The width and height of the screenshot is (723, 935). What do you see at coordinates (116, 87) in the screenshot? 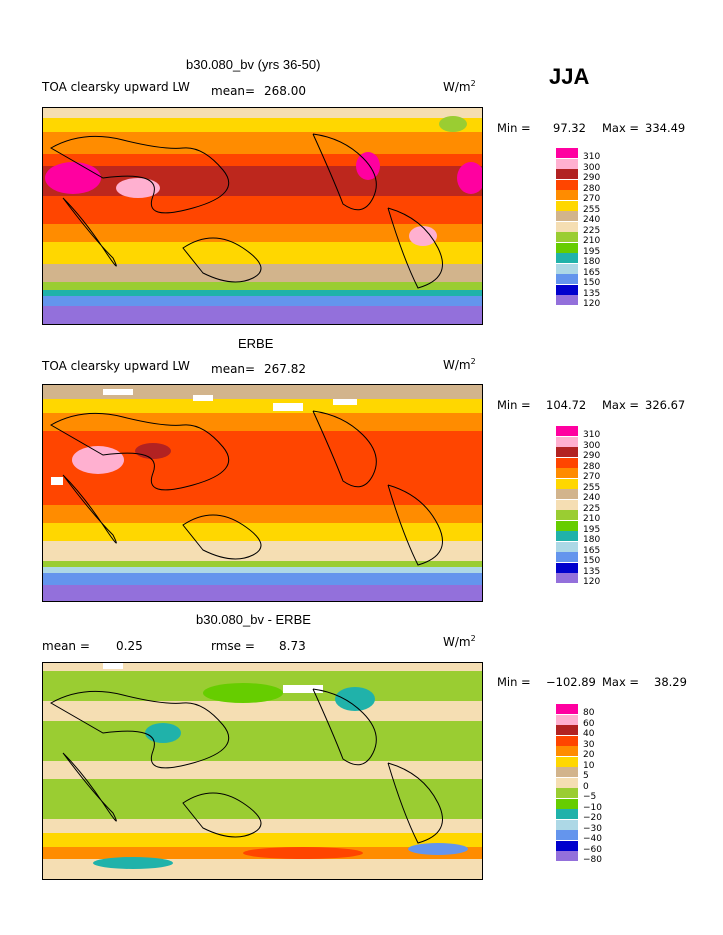
I see `panel1-variable: TOA clearsky upward LW` at bounding box center [116, 87].